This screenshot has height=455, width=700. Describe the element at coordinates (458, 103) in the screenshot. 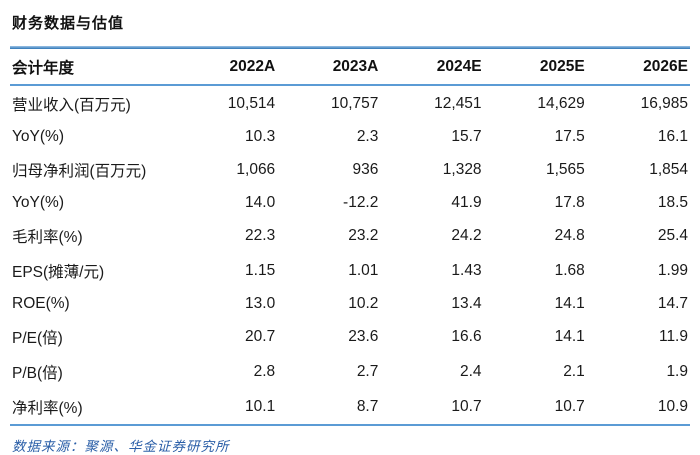

I see `cell-value: 12,451` at that location.